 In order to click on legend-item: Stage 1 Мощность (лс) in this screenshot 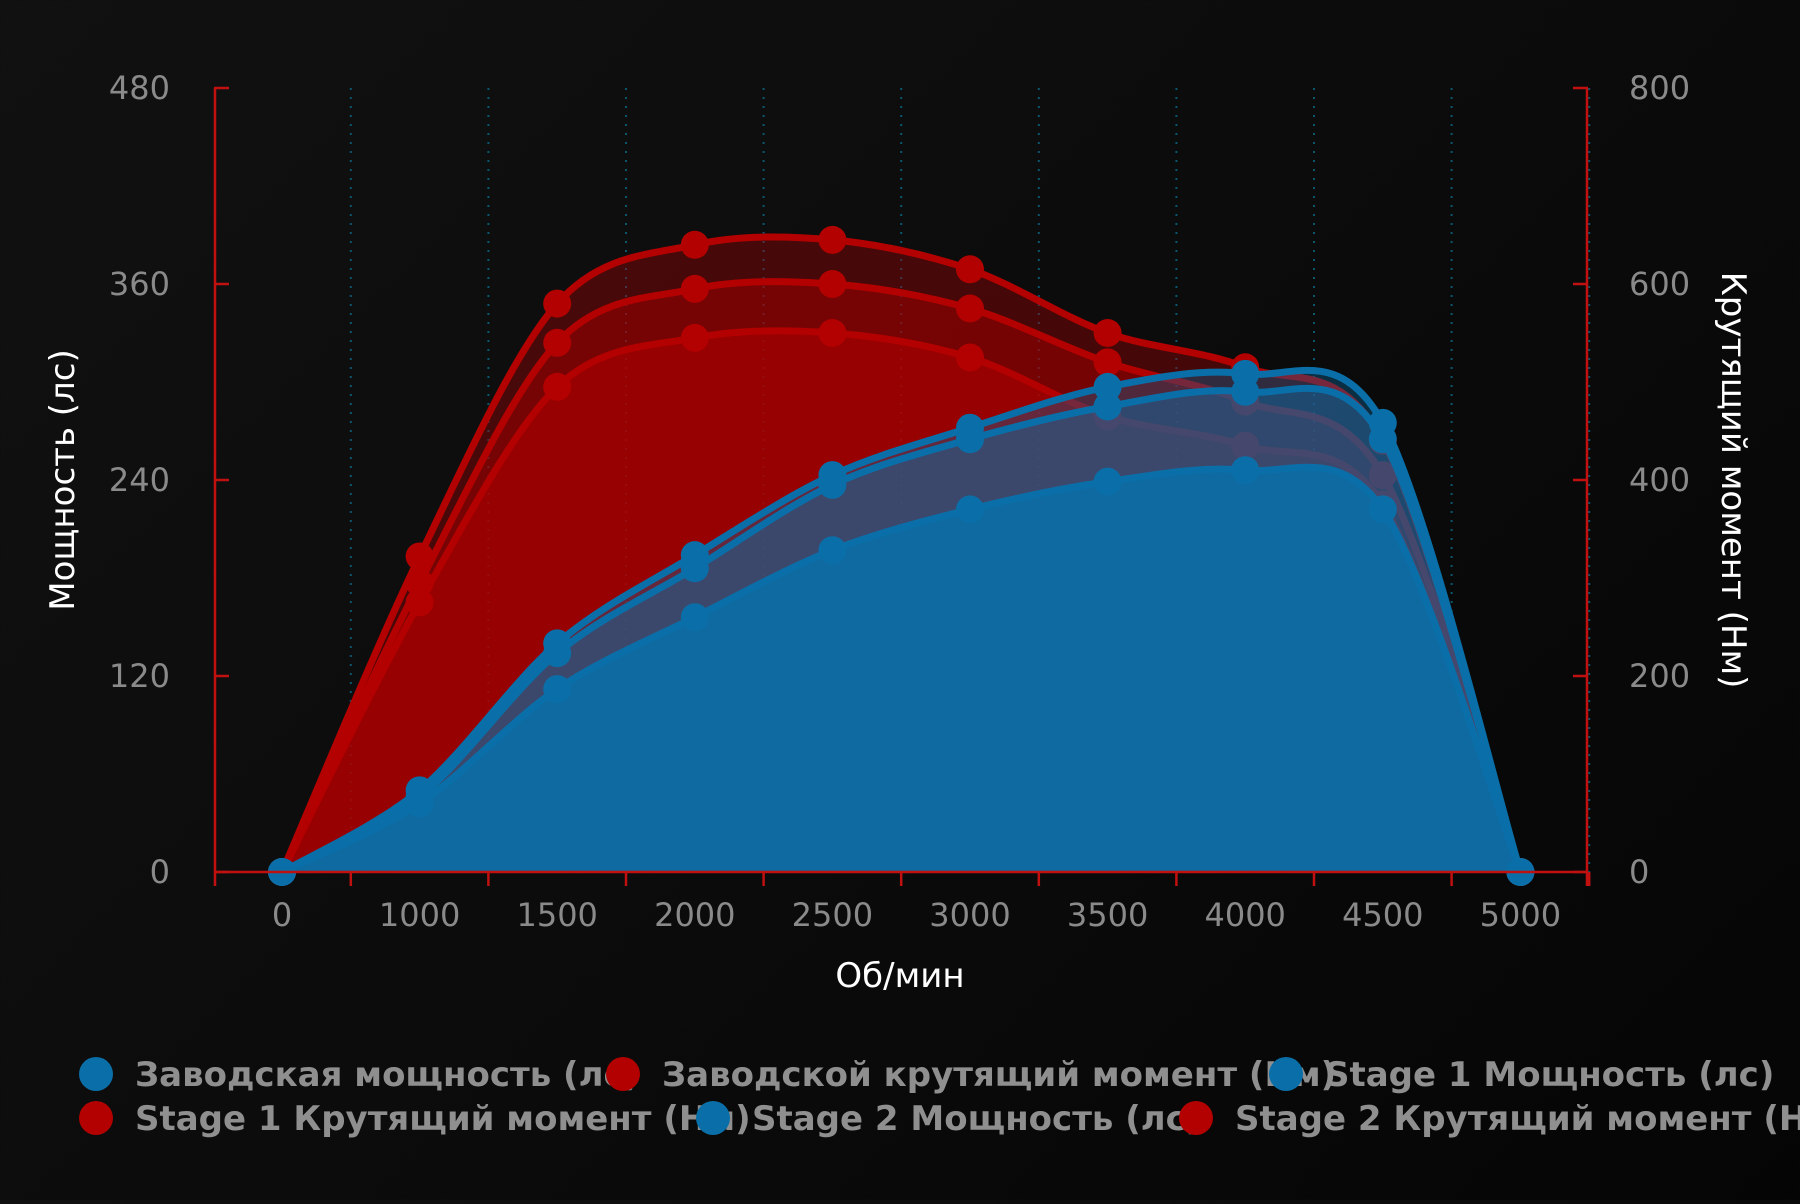, I will do `click(1521, 1075)`.